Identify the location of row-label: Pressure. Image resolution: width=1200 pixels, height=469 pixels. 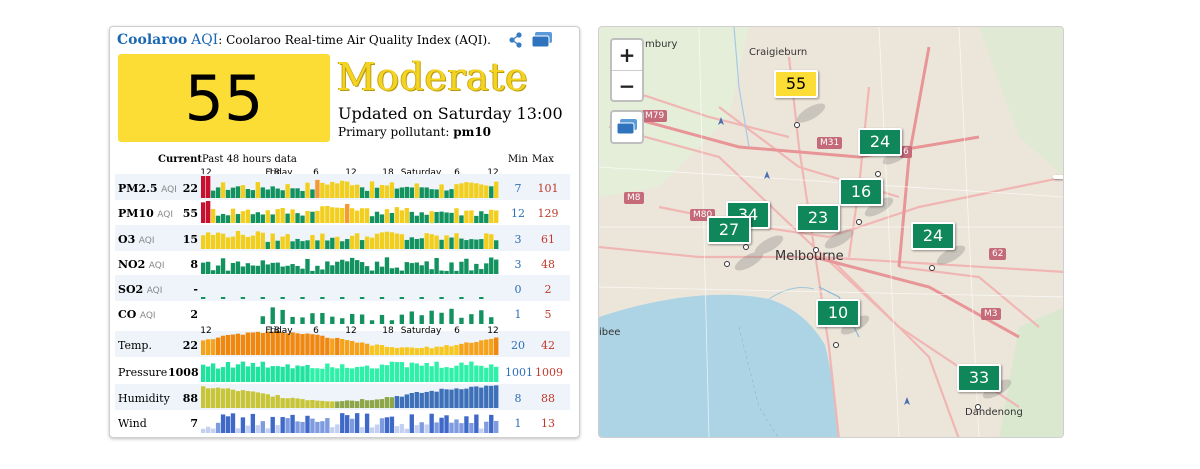
(142, 372).